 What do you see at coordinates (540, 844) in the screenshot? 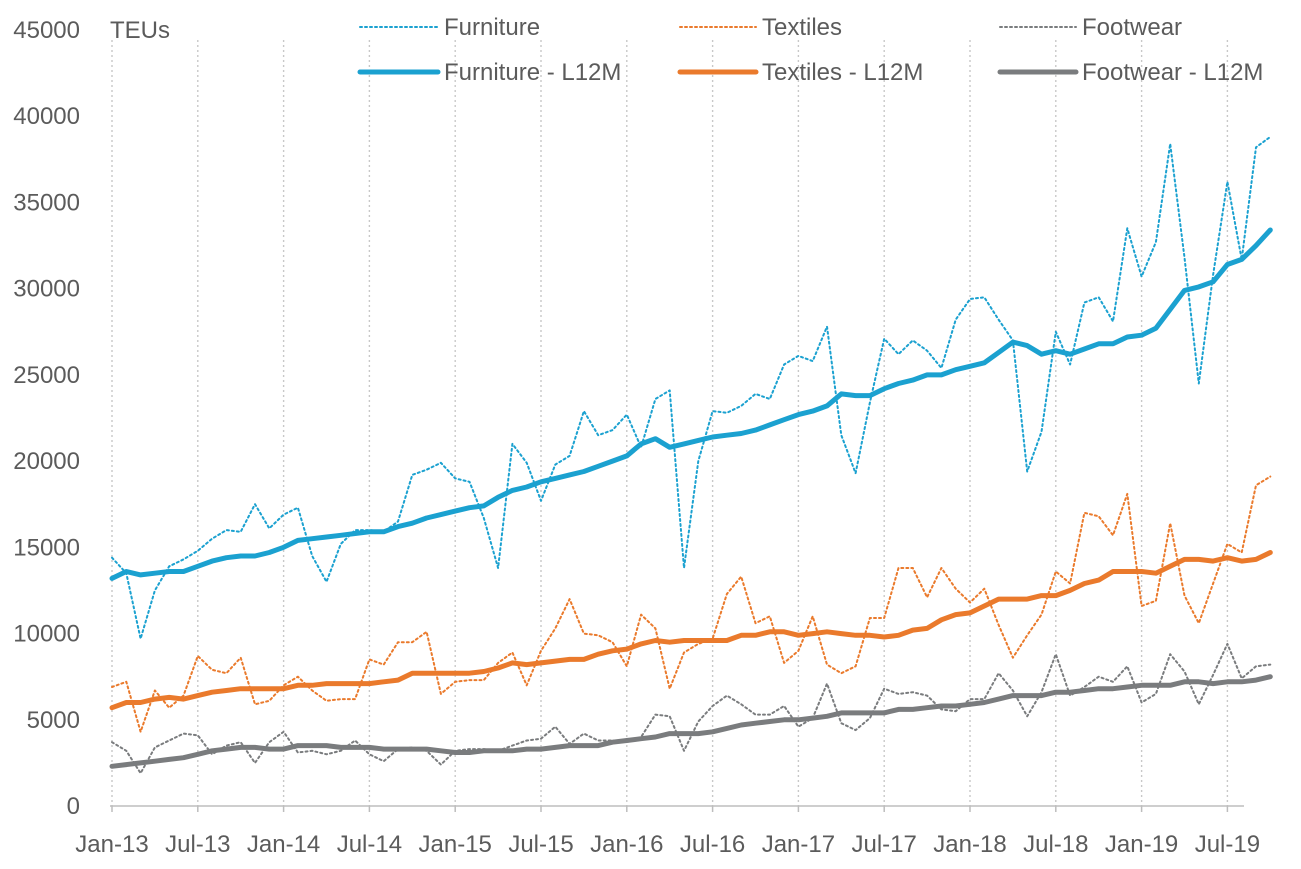
I see `x-tick-label: Jul-15` at bounding box center [540, 844].